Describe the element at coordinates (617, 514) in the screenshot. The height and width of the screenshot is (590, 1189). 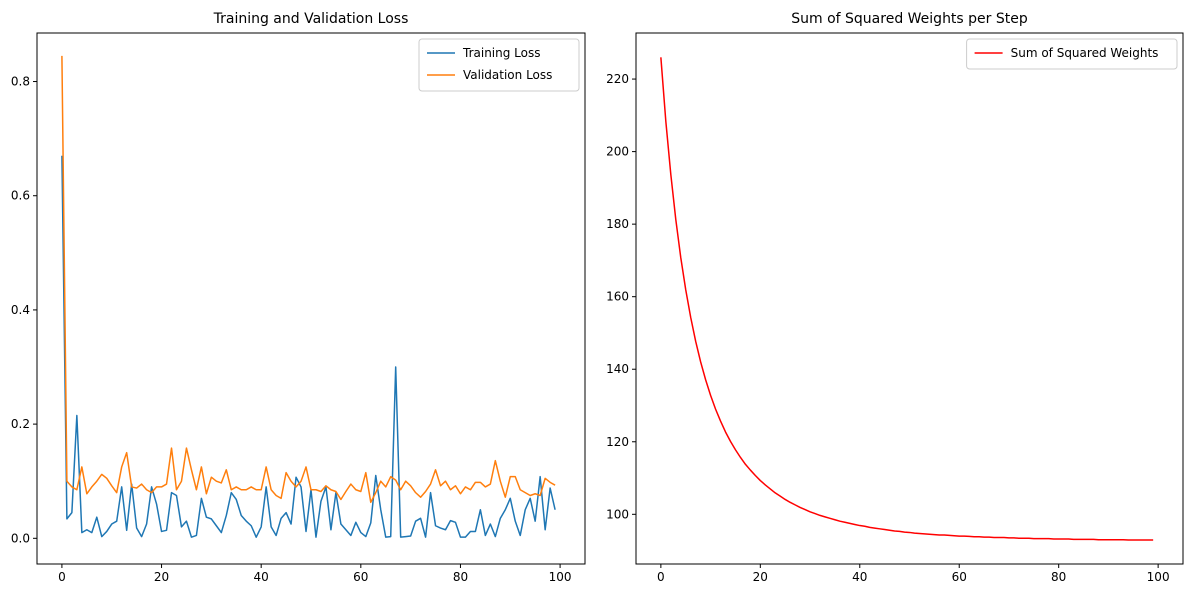
I see `y-tick-label: 100` at that location.